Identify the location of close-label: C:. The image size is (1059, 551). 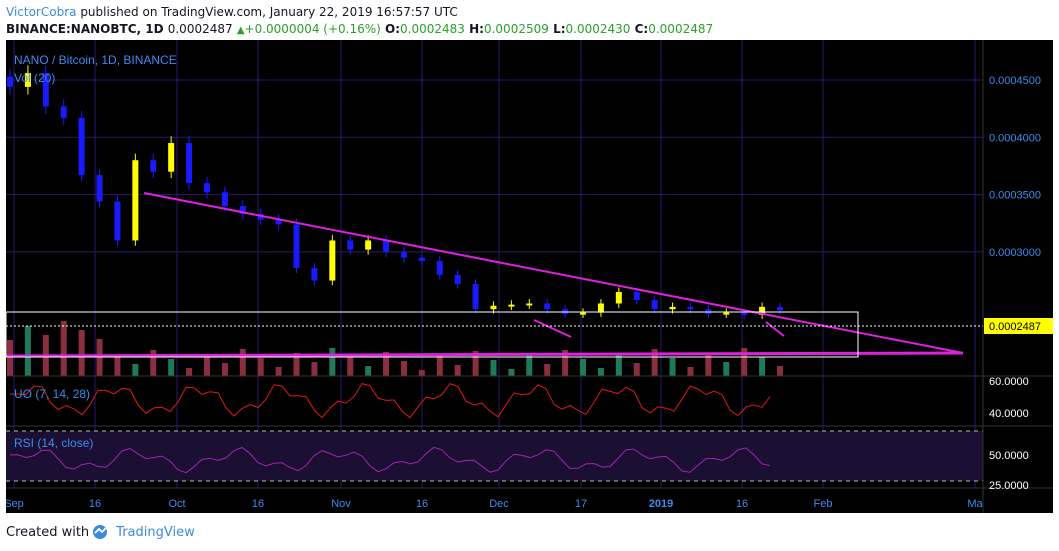
(641, 29).